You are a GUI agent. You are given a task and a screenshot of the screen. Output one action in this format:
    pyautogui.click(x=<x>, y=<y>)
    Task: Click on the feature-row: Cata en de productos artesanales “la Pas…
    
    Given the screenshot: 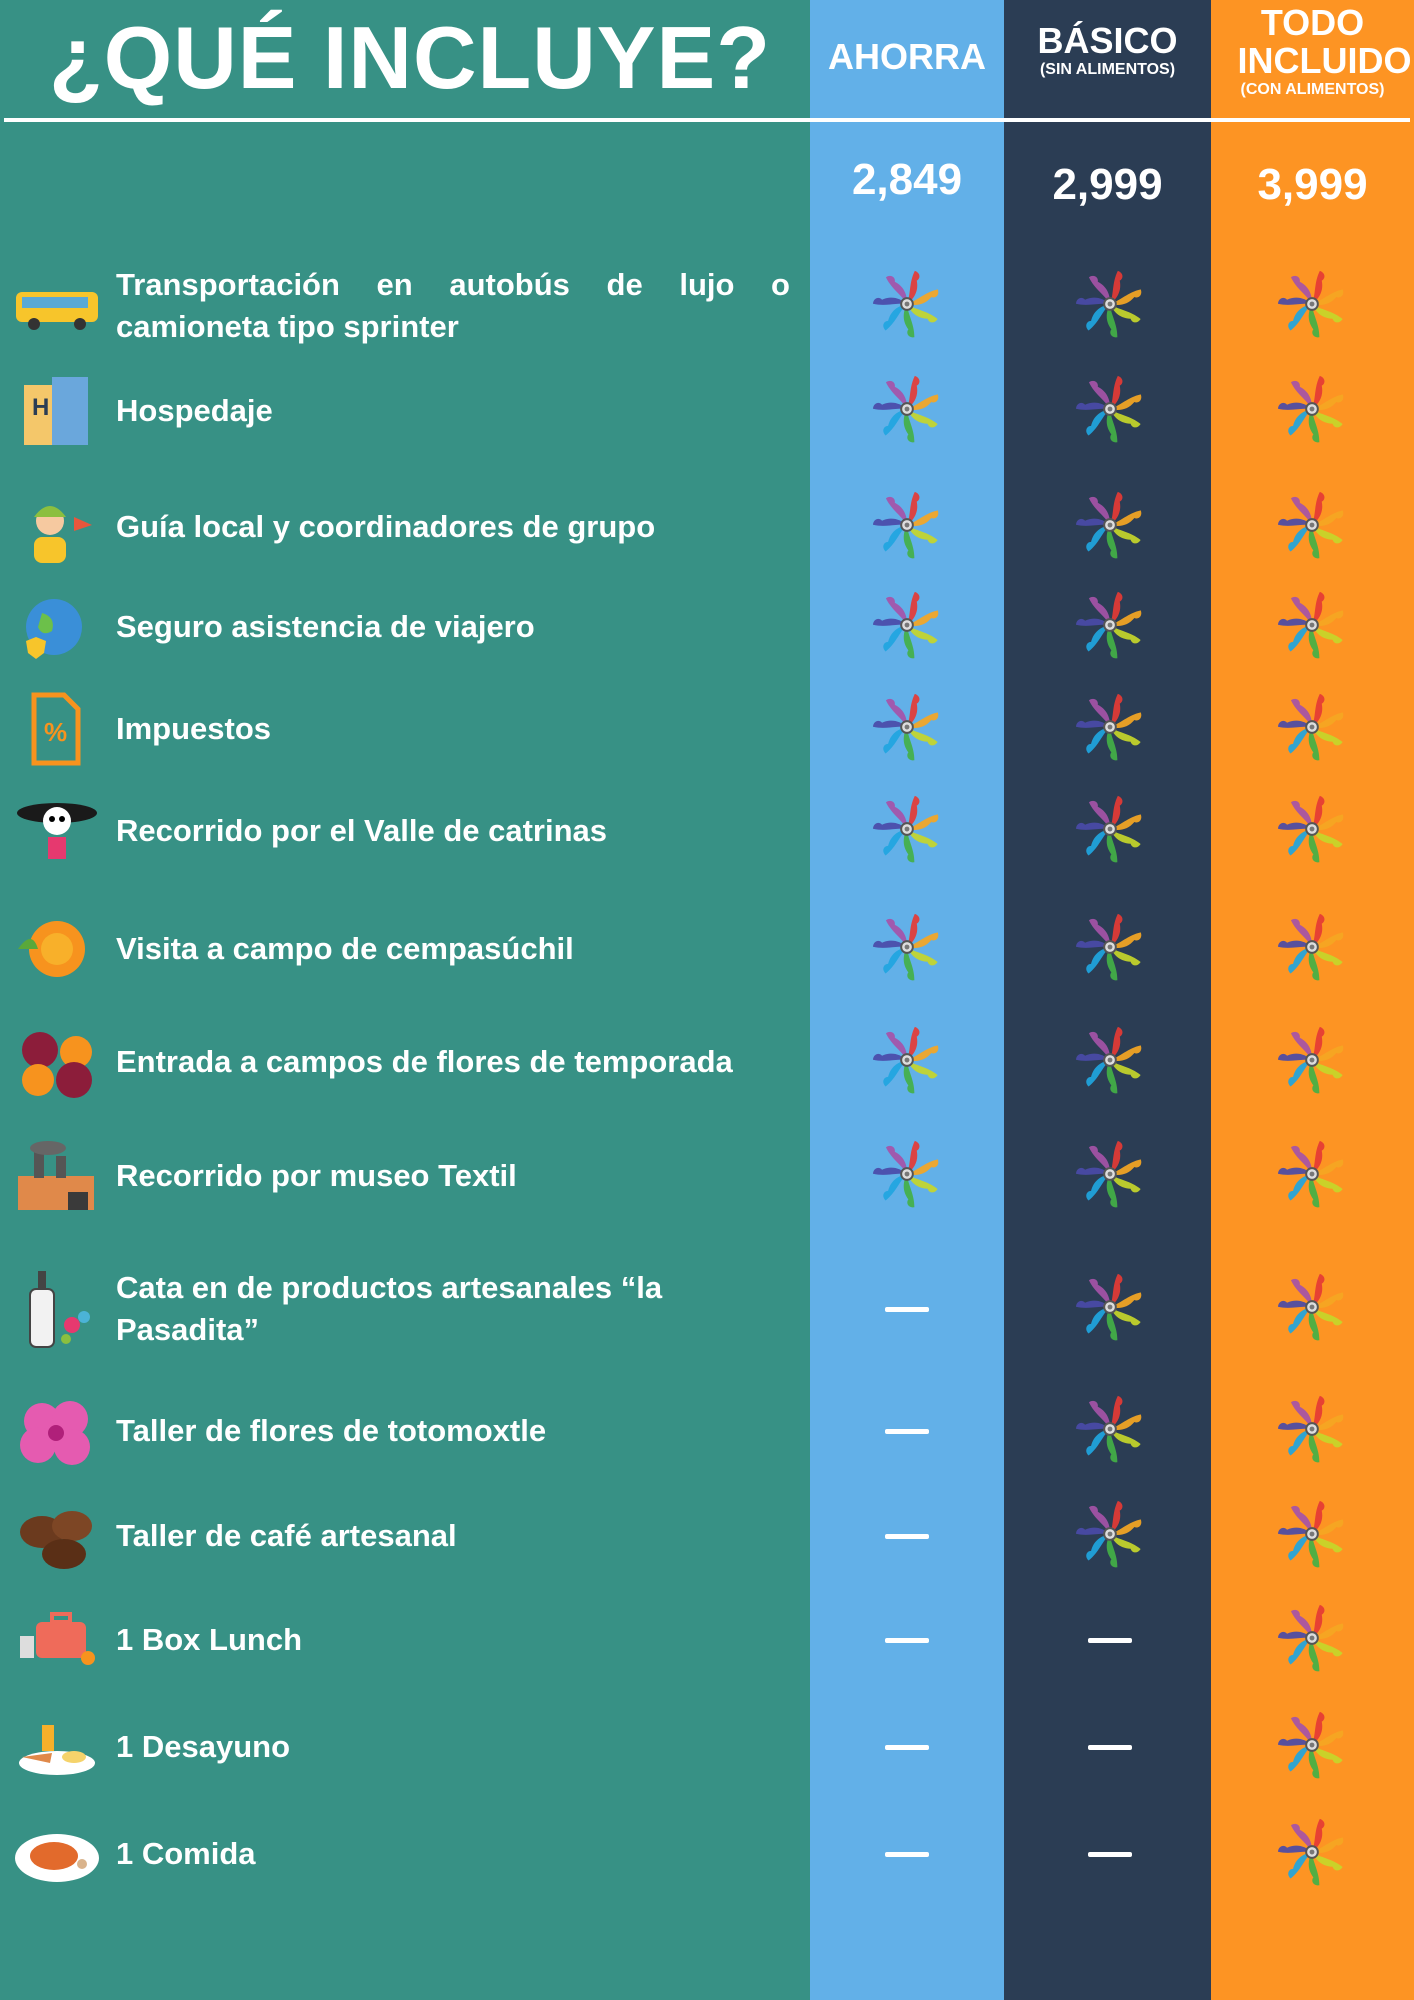 What is the action you would take?
    pyautogui.click(x=707, y=1309)
    